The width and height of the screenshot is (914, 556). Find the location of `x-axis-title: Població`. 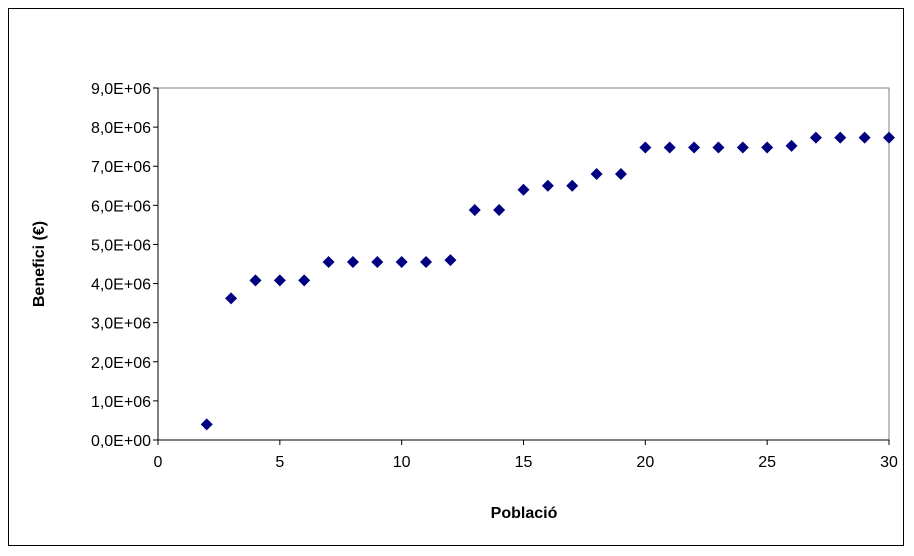

x-axis-title: Població is located at coordinates (524, 513).